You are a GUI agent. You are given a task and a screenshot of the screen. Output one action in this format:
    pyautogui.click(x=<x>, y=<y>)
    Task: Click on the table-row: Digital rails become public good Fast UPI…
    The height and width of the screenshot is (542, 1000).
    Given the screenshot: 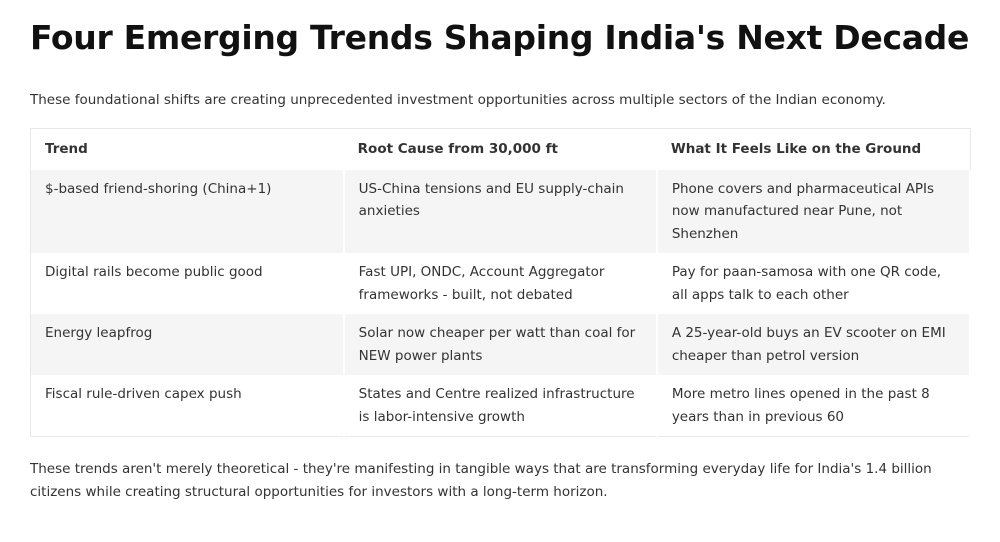 What is the action you would take?
    pyautogui.click(x=501, y=283)
    